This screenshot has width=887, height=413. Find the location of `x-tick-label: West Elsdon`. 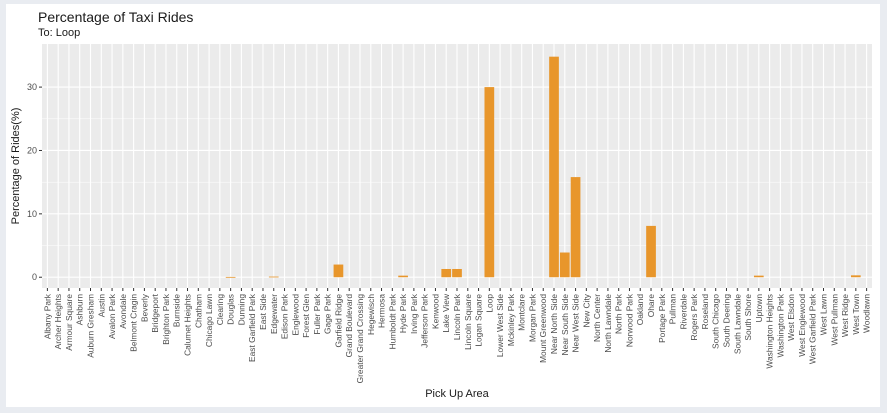

x-tick-label: West Elsdon is located at coordinates (791, 317).